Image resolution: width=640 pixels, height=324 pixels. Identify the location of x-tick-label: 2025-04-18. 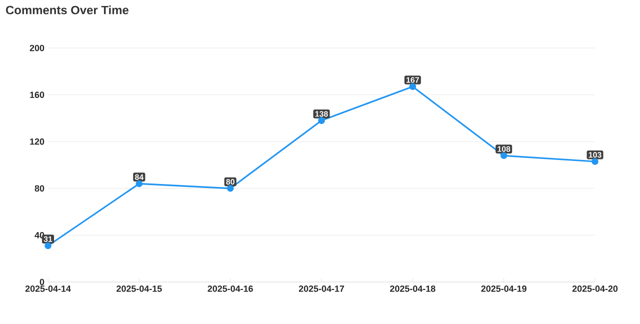
(413, 289).